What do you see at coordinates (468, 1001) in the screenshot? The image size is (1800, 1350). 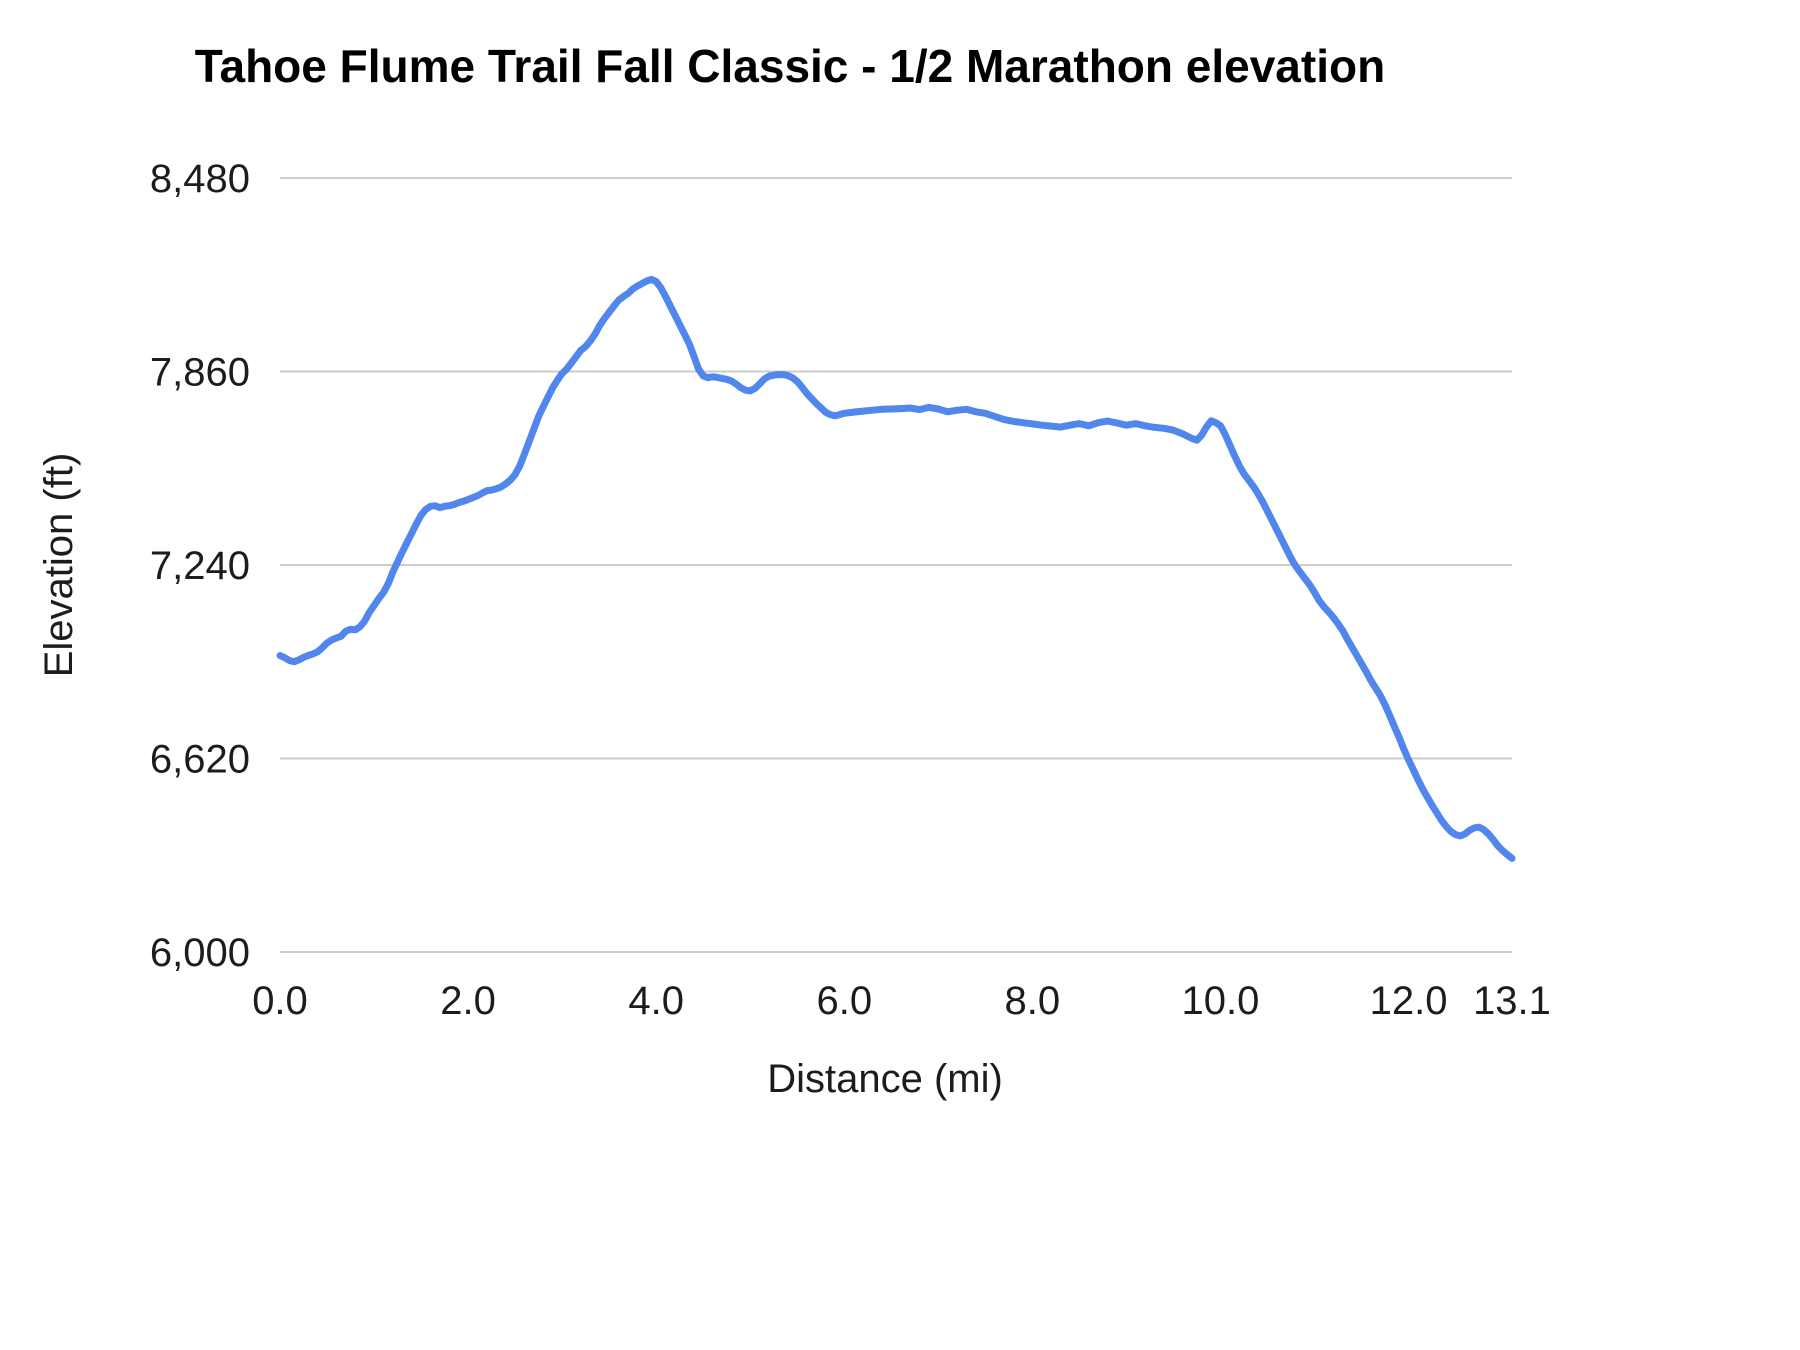 I see `x-tick-label: 2.0` at bounding box center [468, 1001].